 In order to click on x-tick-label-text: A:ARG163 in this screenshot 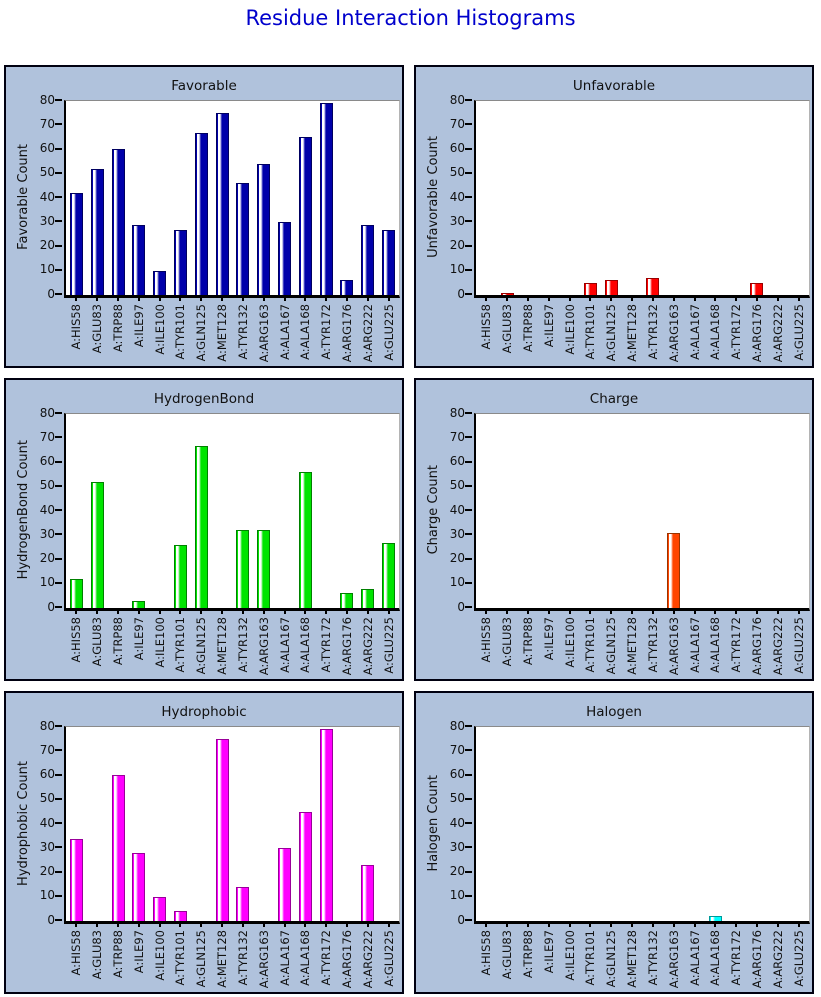, I will do `click(673, 646)`.